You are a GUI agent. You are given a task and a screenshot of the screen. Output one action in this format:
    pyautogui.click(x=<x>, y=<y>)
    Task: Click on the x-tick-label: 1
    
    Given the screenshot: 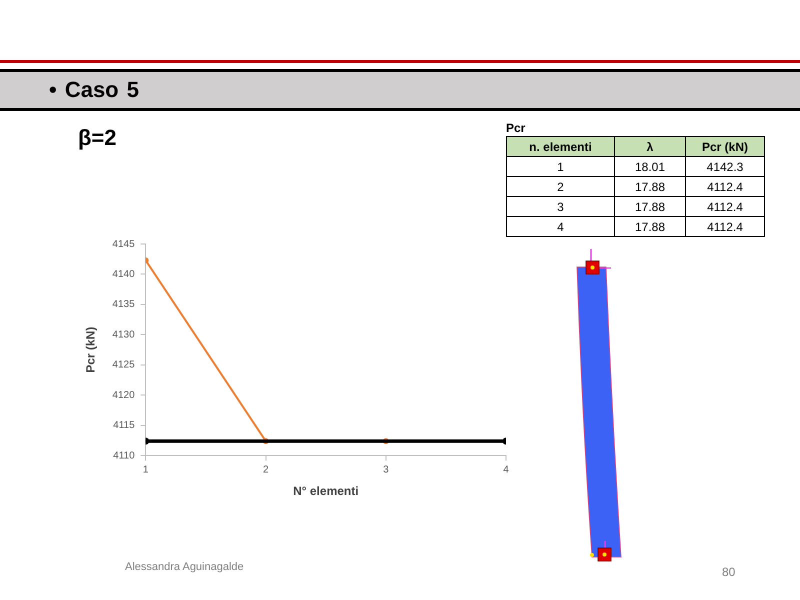 What is the action you would take?
    pyautogui.click(x=145, y=470)
    